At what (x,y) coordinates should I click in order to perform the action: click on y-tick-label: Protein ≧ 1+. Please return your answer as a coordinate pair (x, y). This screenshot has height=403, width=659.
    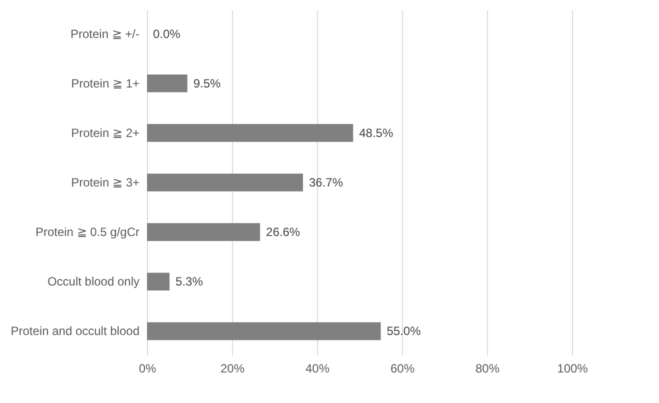
    Looking at the image, I should click on (105, 83).